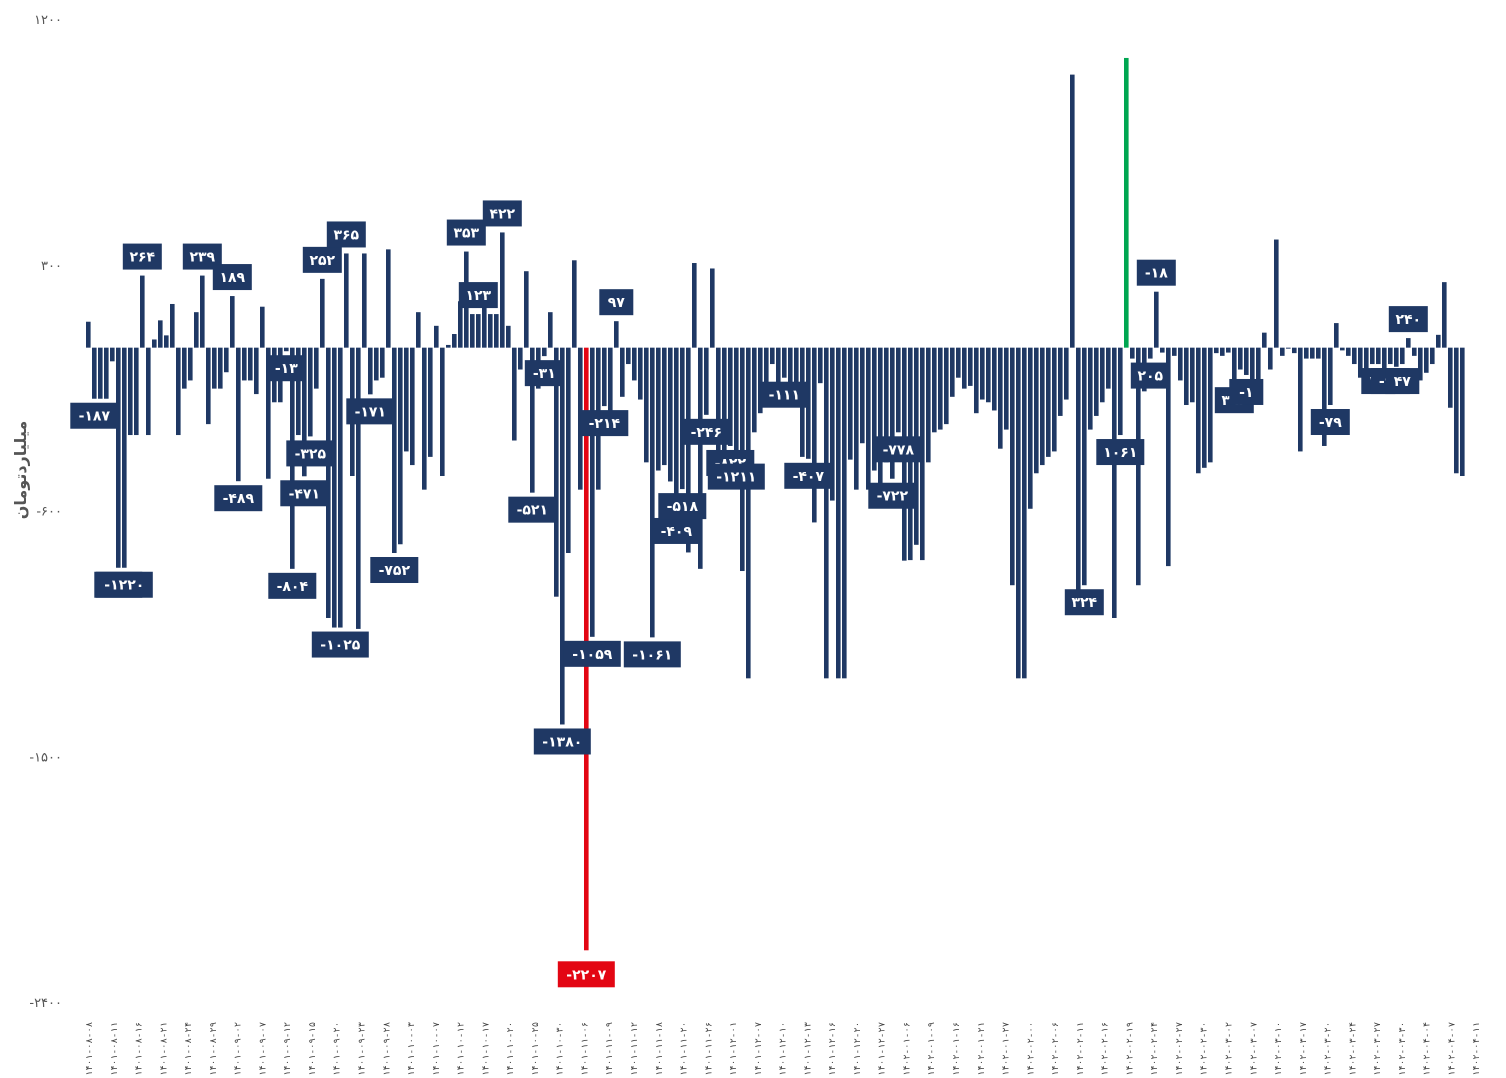 The image size is (1506, 1078). I want to click on data-label-text: ۳۶۵, so click(346, 235).